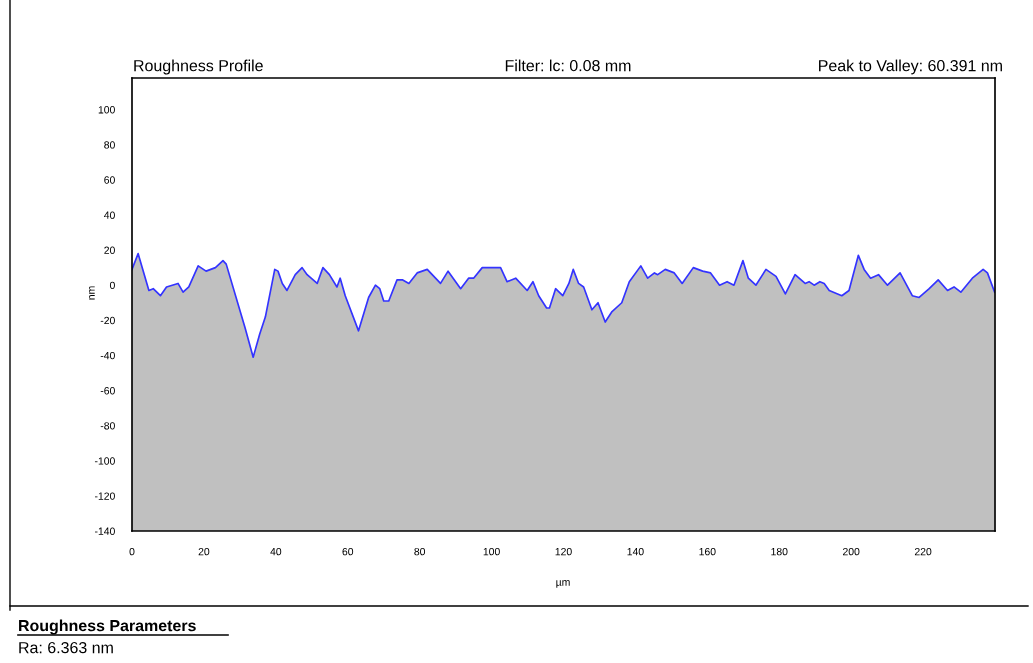 The width and height of the screenshot is (1033, 663). What do you see at coordinates (107, 391) in the screenshot?
I see `y-tick-label: -60` at bounding box center [107, 391].